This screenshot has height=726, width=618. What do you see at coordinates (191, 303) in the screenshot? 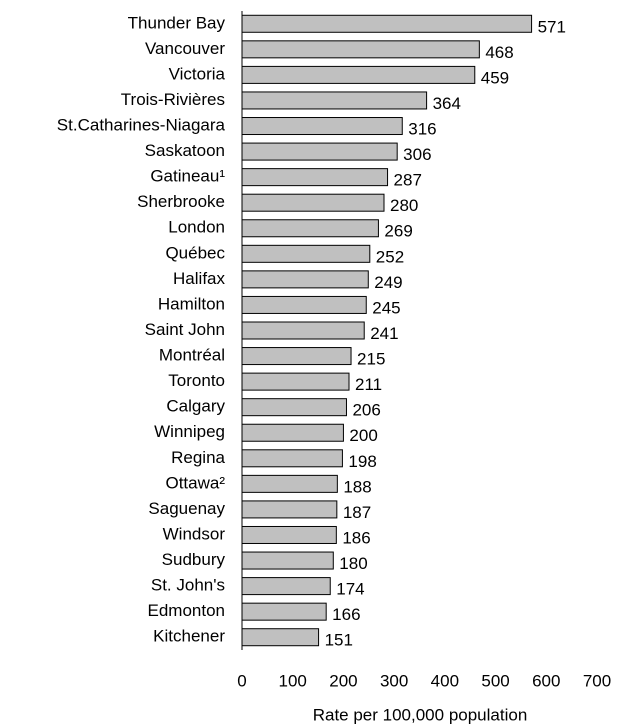
I see `y-tick-label: Hamilton` at bounding box center [191, 303].